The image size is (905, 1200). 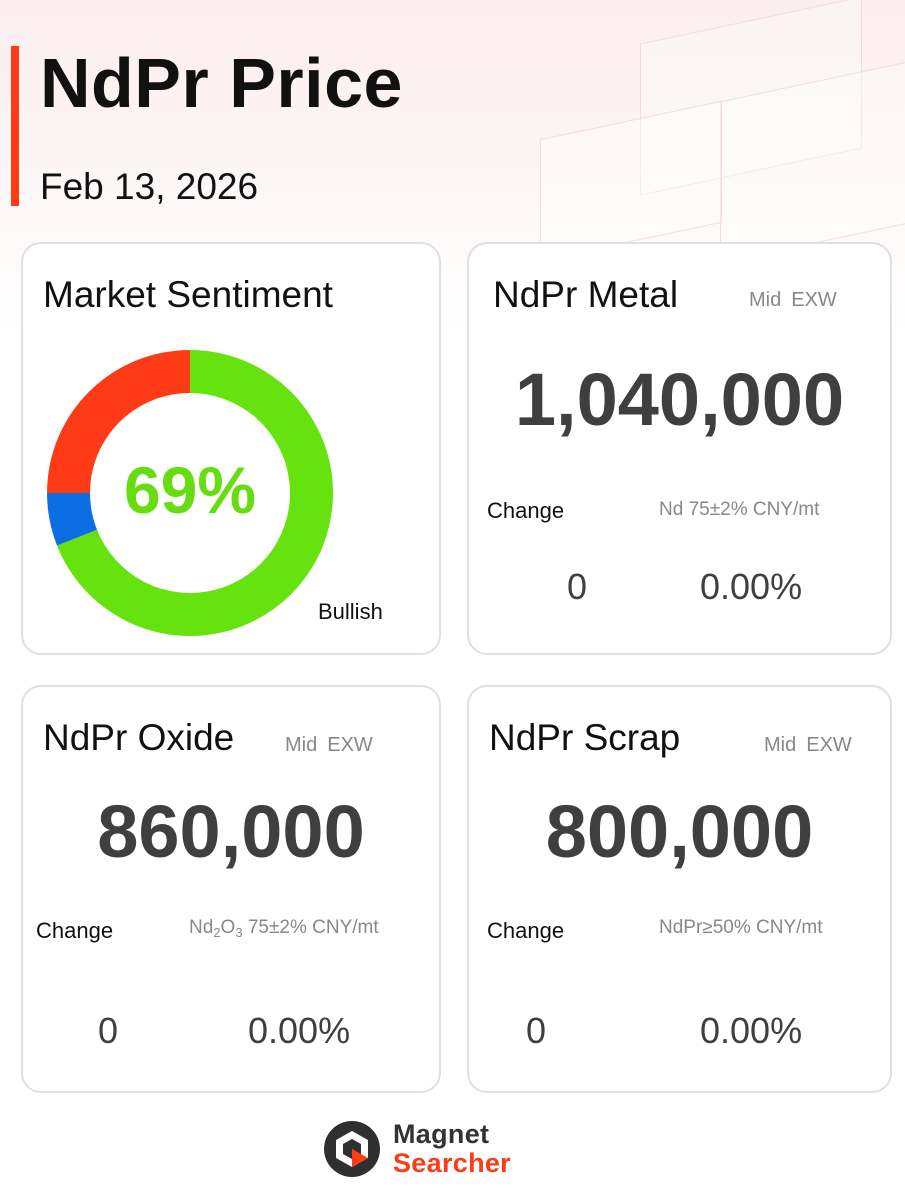 What do you see at coordinates (75, 930) in the screenshot?
I see `oxide-change-label: Change` at bounding box center [75, 930].